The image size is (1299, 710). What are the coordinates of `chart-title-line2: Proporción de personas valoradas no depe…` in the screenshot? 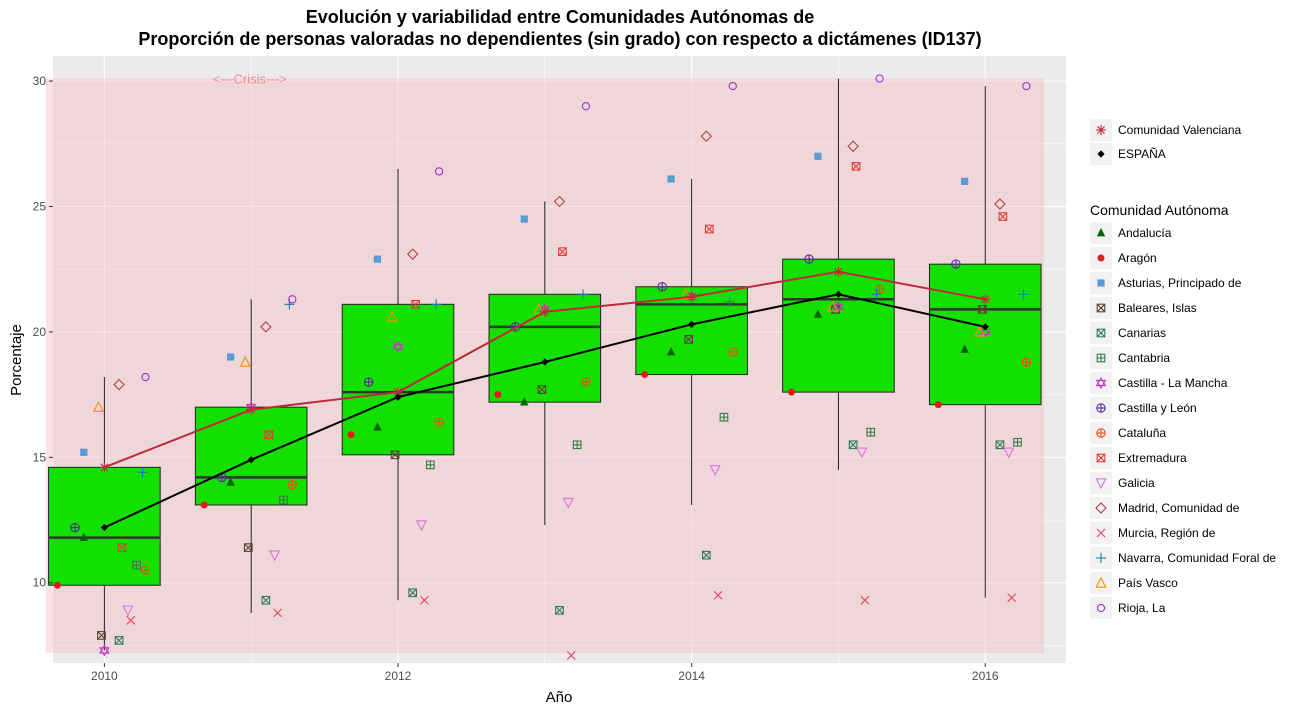 It's located at (559, 39).